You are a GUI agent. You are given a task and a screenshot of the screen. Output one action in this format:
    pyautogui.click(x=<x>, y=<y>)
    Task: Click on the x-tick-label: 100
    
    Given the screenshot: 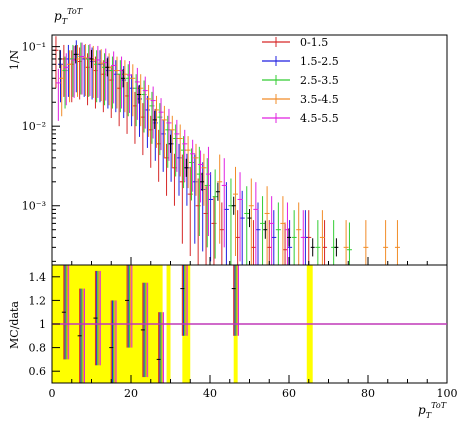 What is the action you would take?
    pyautogui.click(x=447, y=393)
    